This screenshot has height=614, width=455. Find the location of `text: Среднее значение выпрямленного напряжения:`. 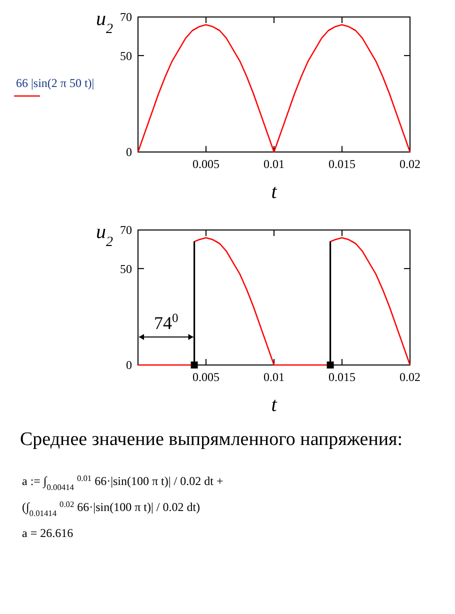

text: Среднее значение выпрямленного напряжения: is located at coordinates (211, 439).